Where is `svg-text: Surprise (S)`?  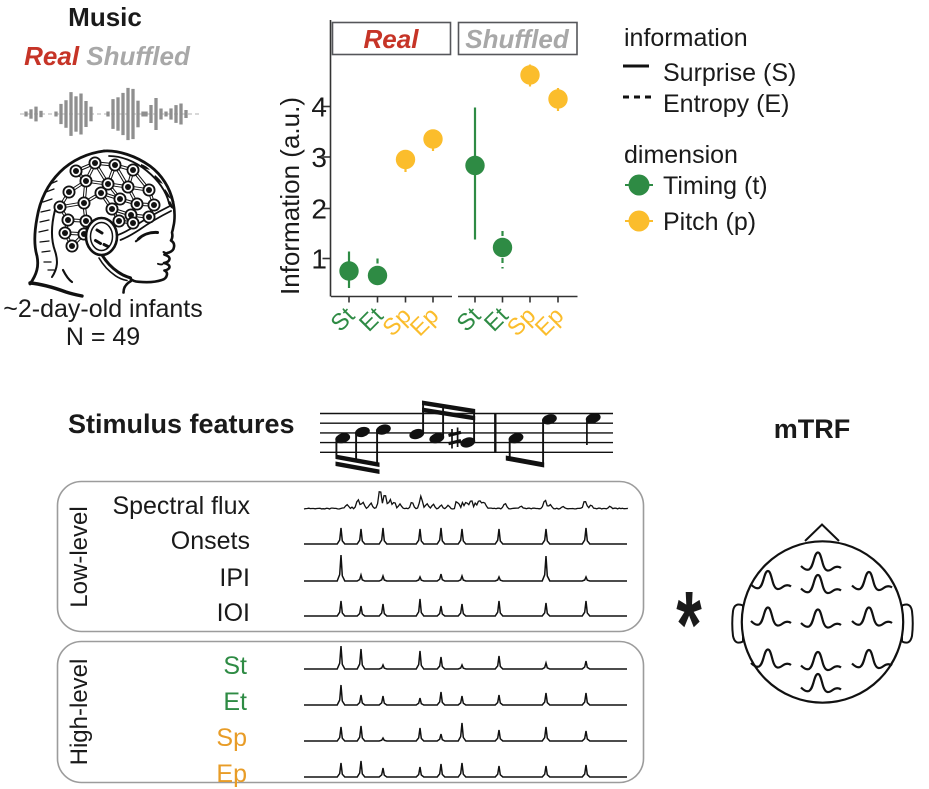
svg-text: Surprise (S) is located at coordinates (729, 73).